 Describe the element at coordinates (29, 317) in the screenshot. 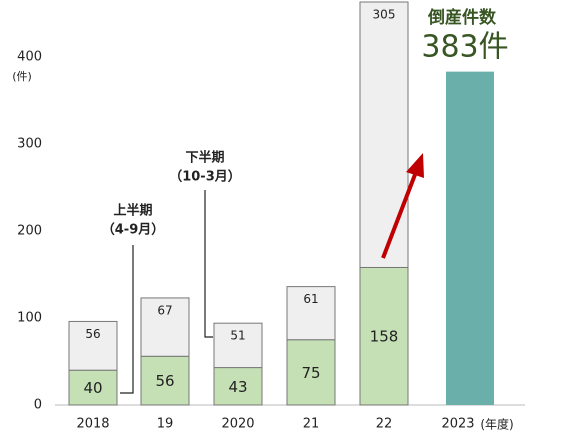

I see `y-tick-label: 100` at that location.